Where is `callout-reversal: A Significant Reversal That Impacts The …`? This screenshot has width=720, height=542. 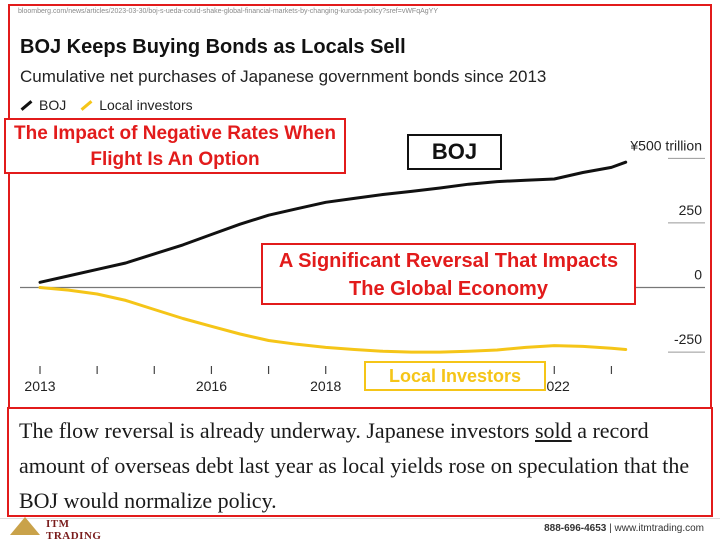 callout-reversal: A Significant Reversal That Impacts The … is located at coordinates (448, 274).